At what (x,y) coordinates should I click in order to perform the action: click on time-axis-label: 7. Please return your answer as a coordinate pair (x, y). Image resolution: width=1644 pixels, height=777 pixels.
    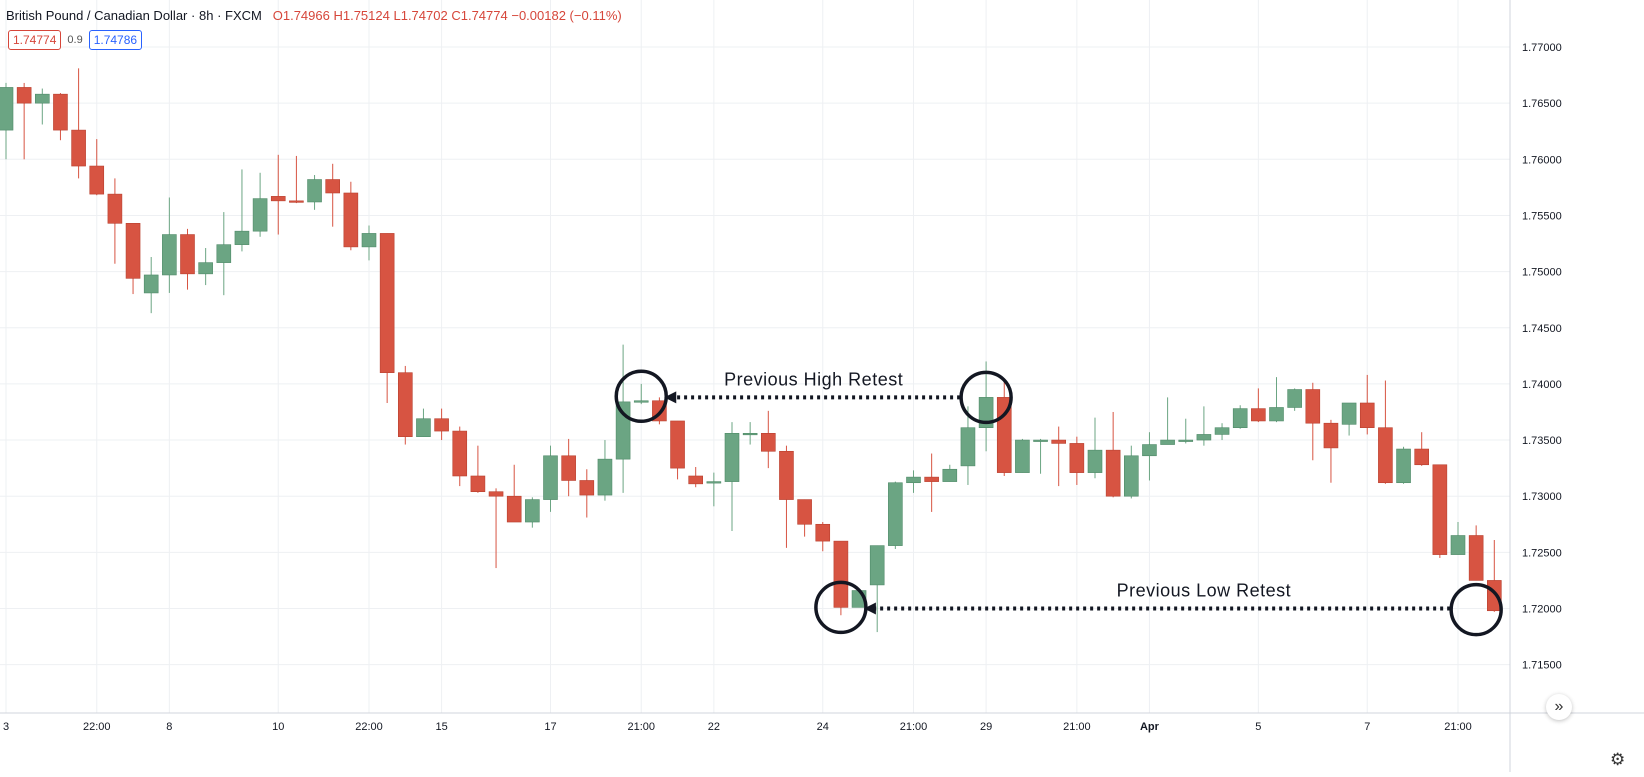
    Looking at the image, I should click on (1367, 727).